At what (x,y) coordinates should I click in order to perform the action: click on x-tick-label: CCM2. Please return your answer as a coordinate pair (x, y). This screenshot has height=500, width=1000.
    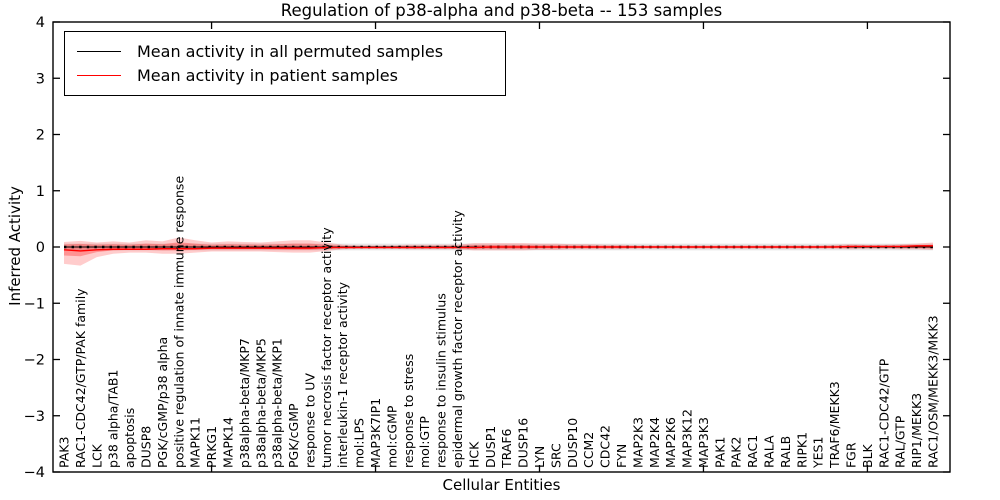
    Looking at the image, I should click on (588, 450).